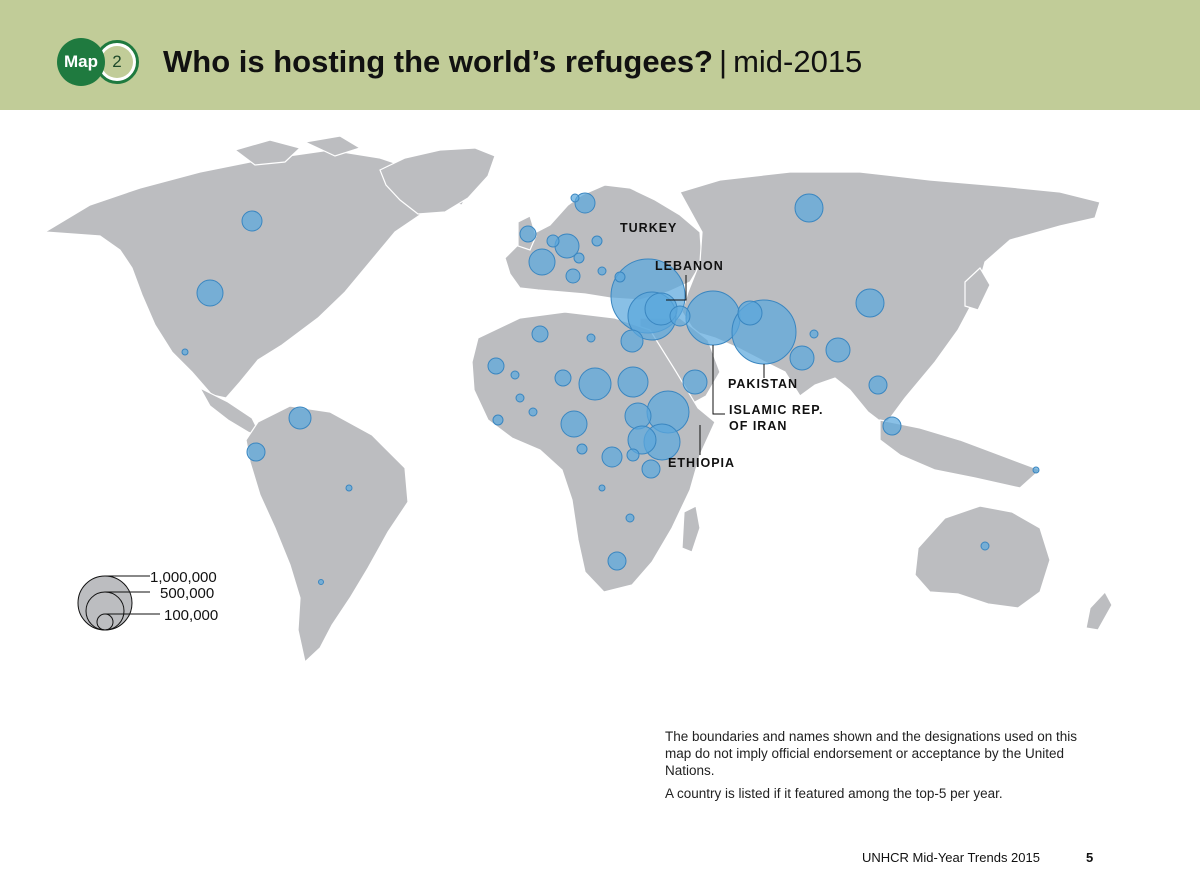 This screenshot has width=1200, height=894. What do you see at coordinates (758, 426) in the screenshot?
I see `label-iran-line2: OF IRAN` at bounding box center [758, 426].